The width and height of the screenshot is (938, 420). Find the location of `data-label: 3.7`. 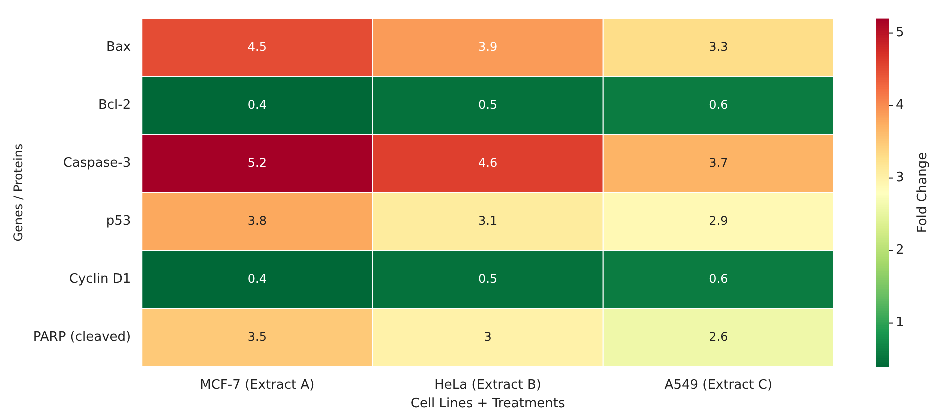

data-label: 3.7 is located at coordinates (718, 163).